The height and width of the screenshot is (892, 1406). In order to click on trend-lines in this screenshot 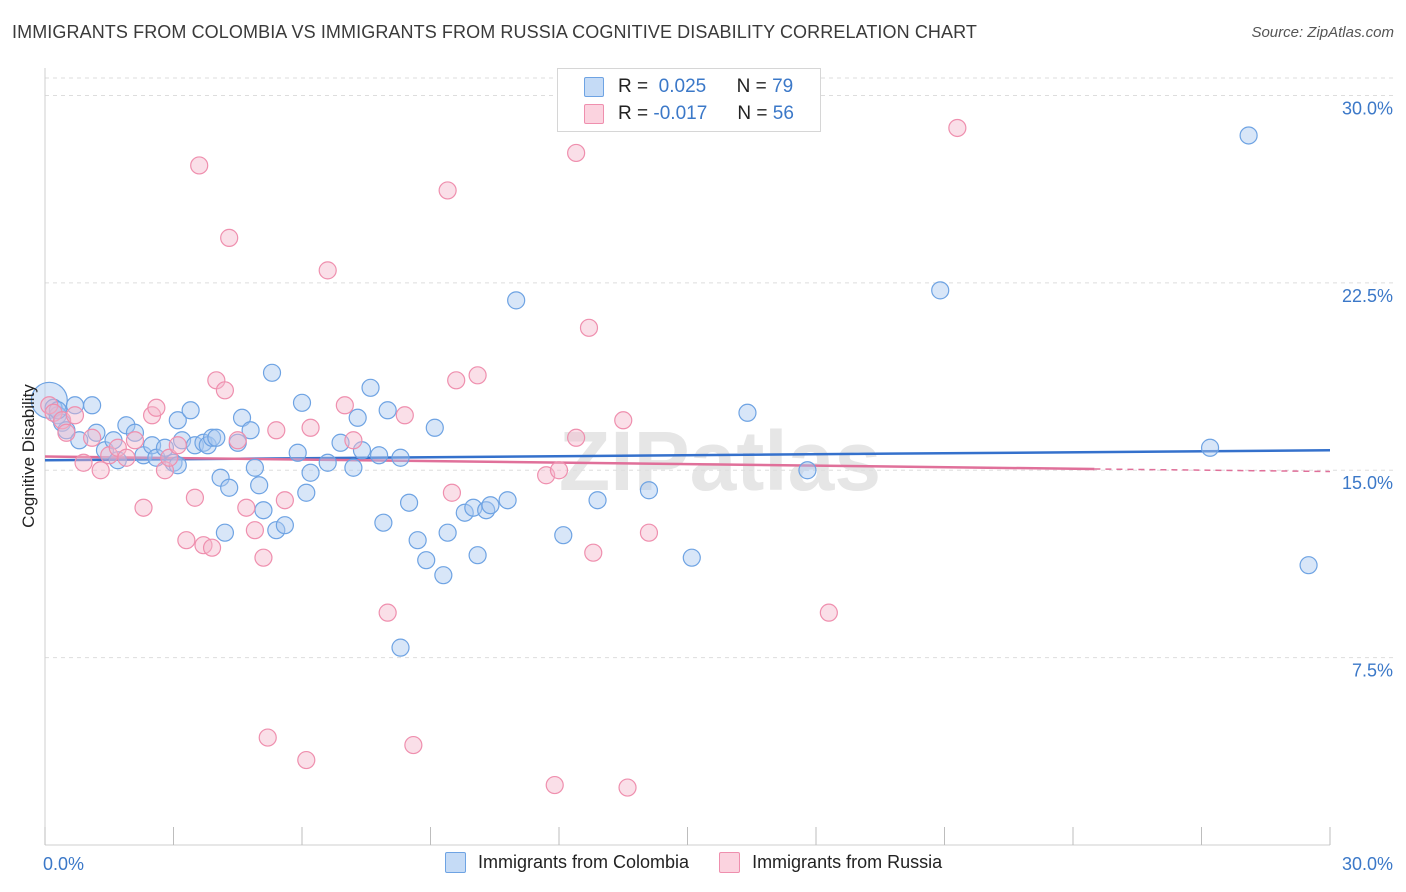, I will do `click(687, 461)`.